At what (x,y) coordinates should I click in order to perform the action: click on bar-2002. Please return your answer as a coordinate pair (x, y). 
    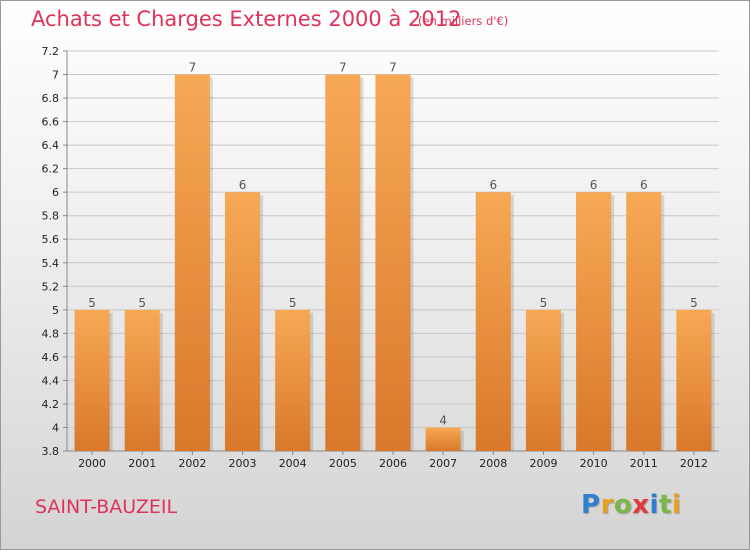
    Looking at the image, I should click on (192, 262).